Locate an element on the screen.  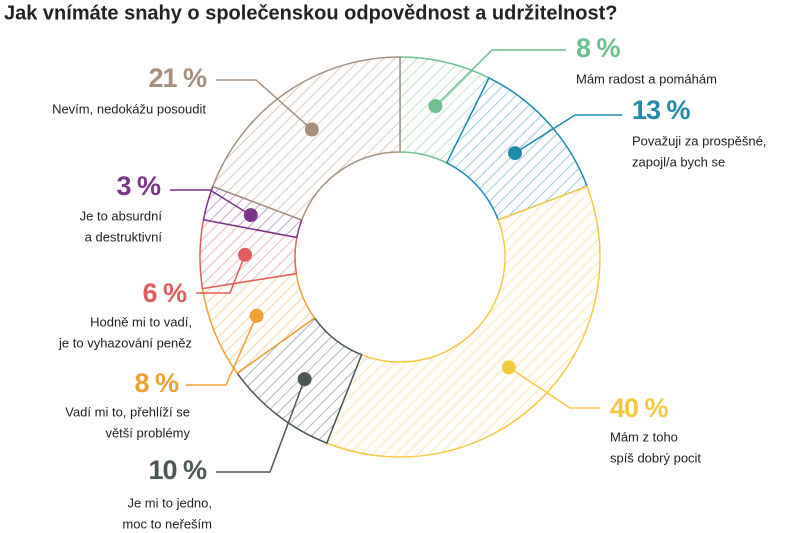
category-label: Mám radost a pomáhám is located at coordinates (646, 78).